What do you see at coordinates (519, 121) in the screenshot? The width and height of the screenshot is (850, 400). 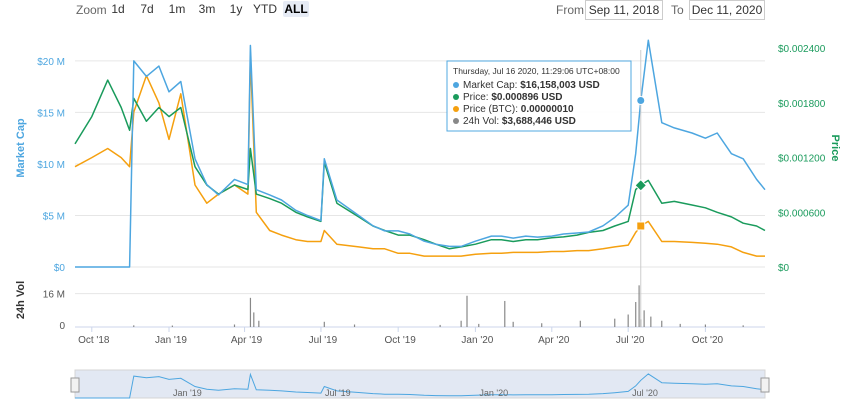 I see `tooltip-row-volume: 24h Vol: $3,688,446 USD` at bounding box center [519, 121].